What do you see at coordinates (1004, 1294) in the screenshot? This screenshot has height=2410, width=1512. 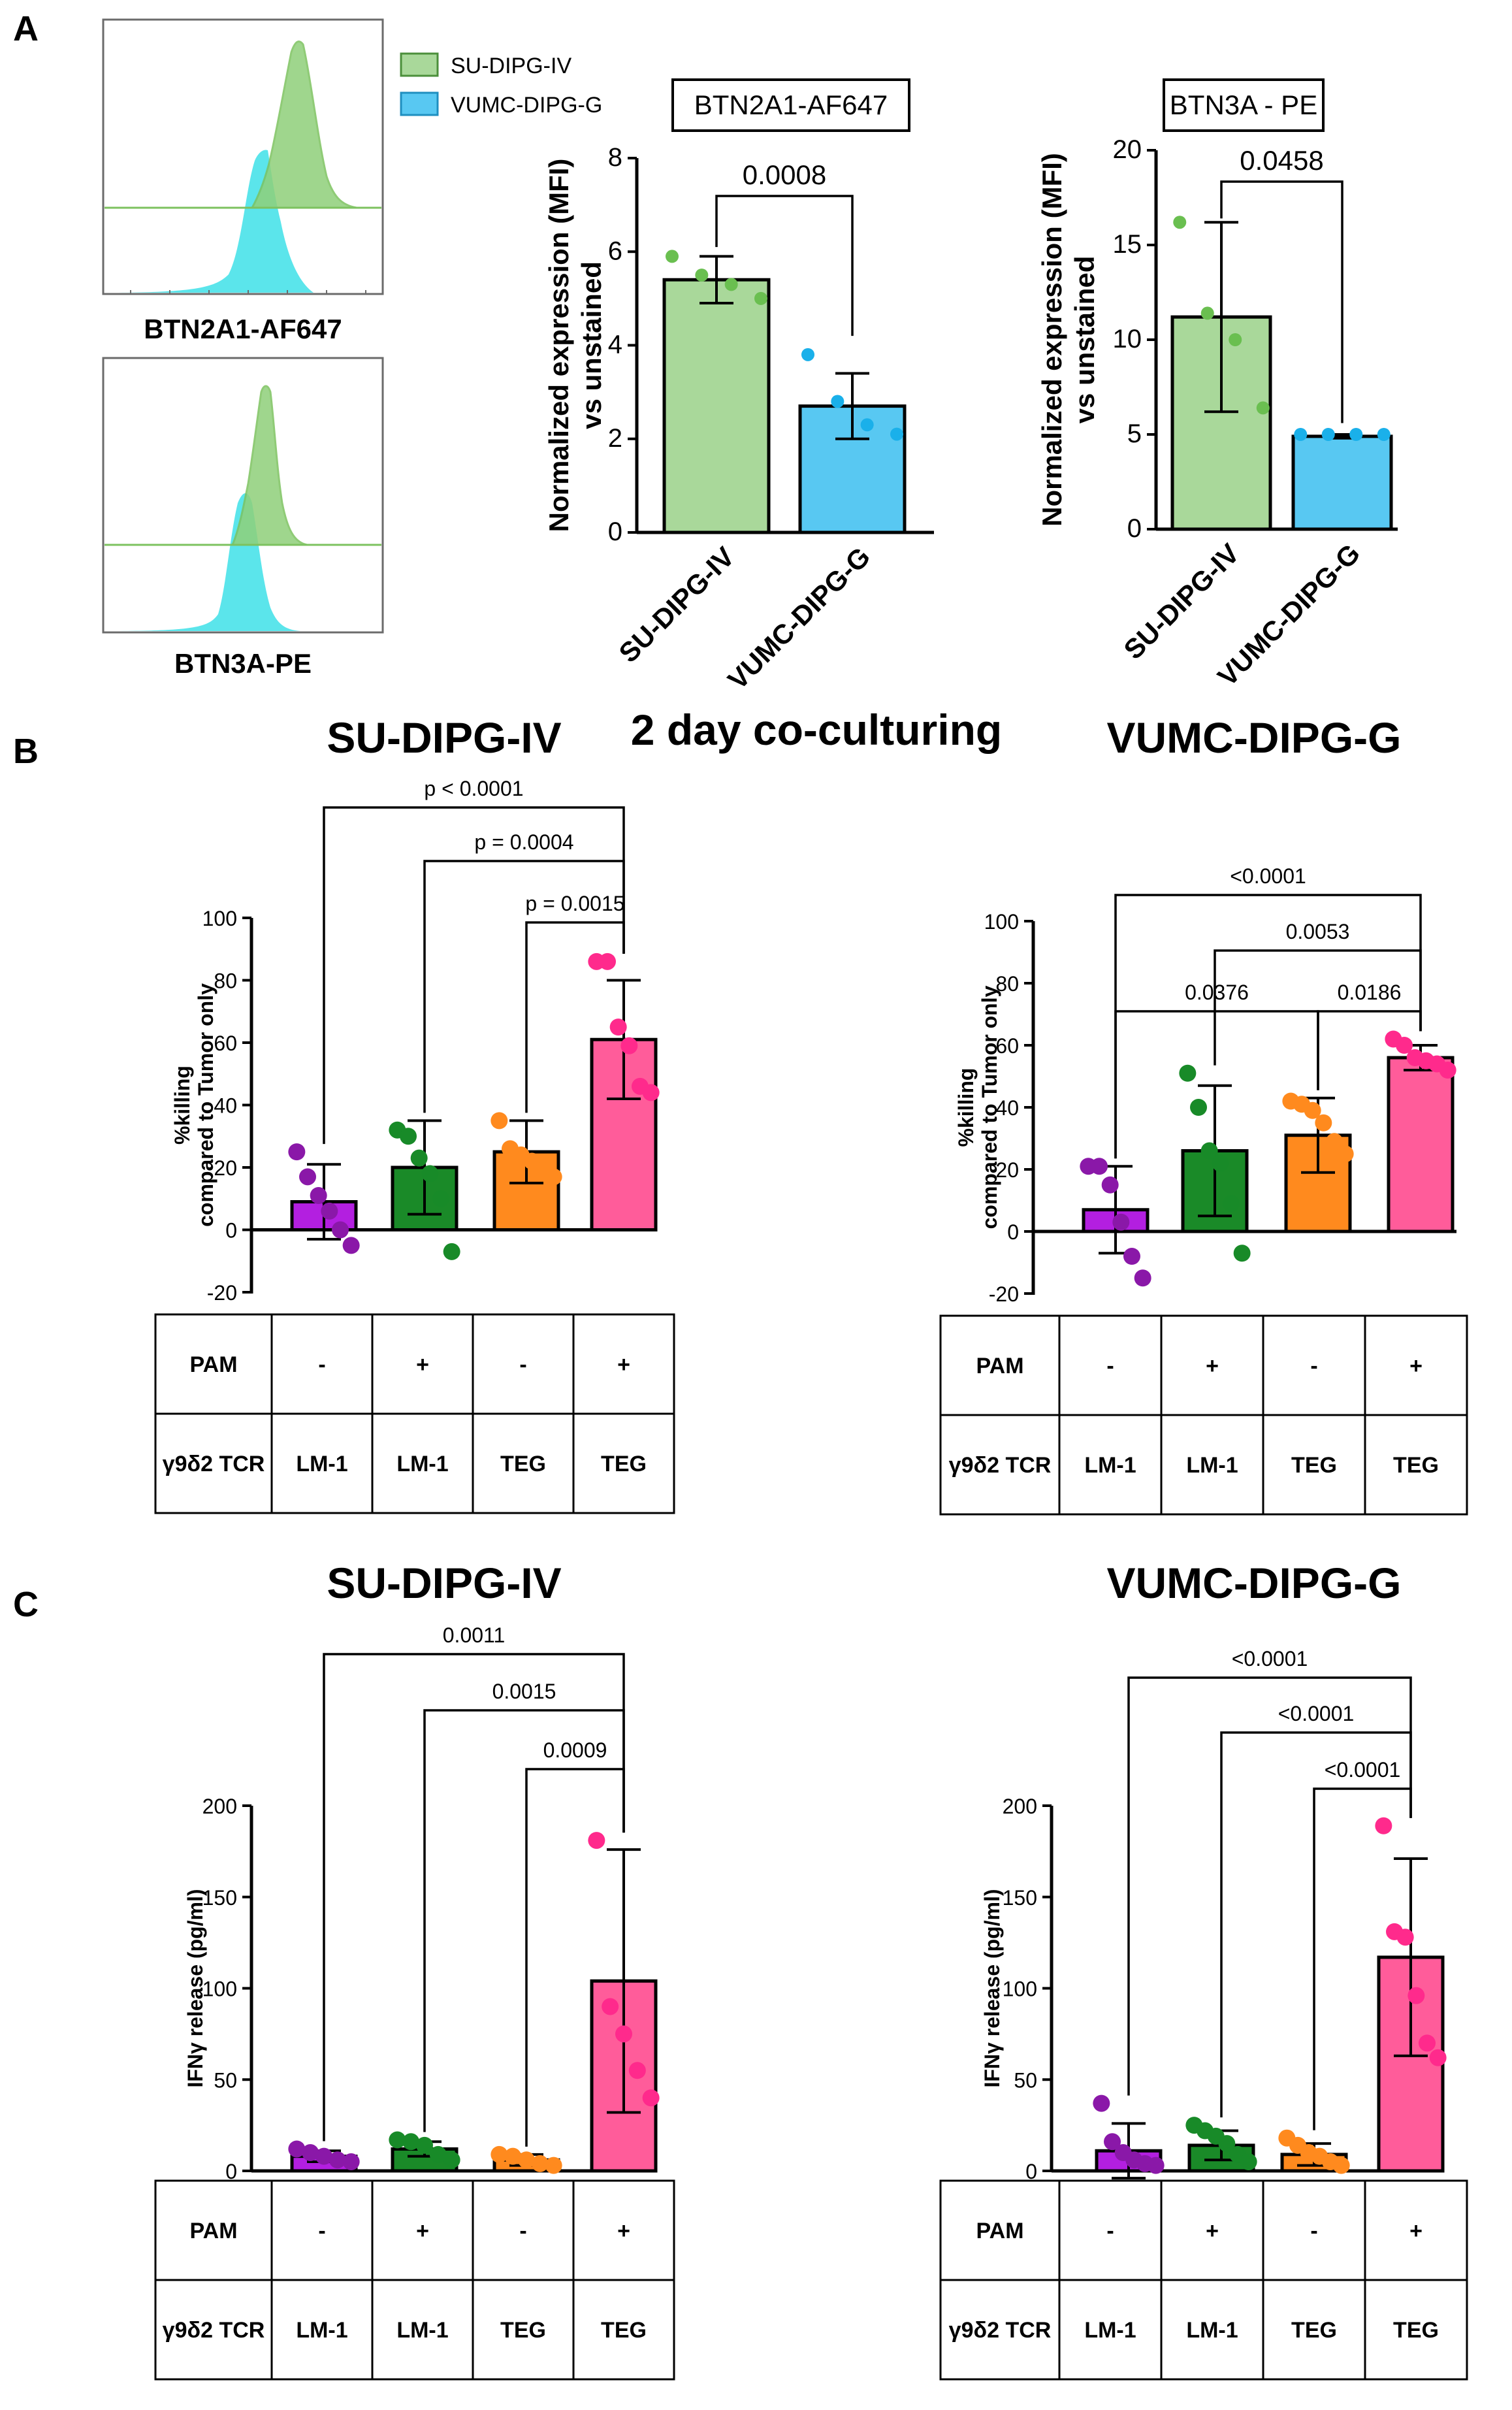 I see `y-tick-label: -20` at bounding box center [1004, 1294].